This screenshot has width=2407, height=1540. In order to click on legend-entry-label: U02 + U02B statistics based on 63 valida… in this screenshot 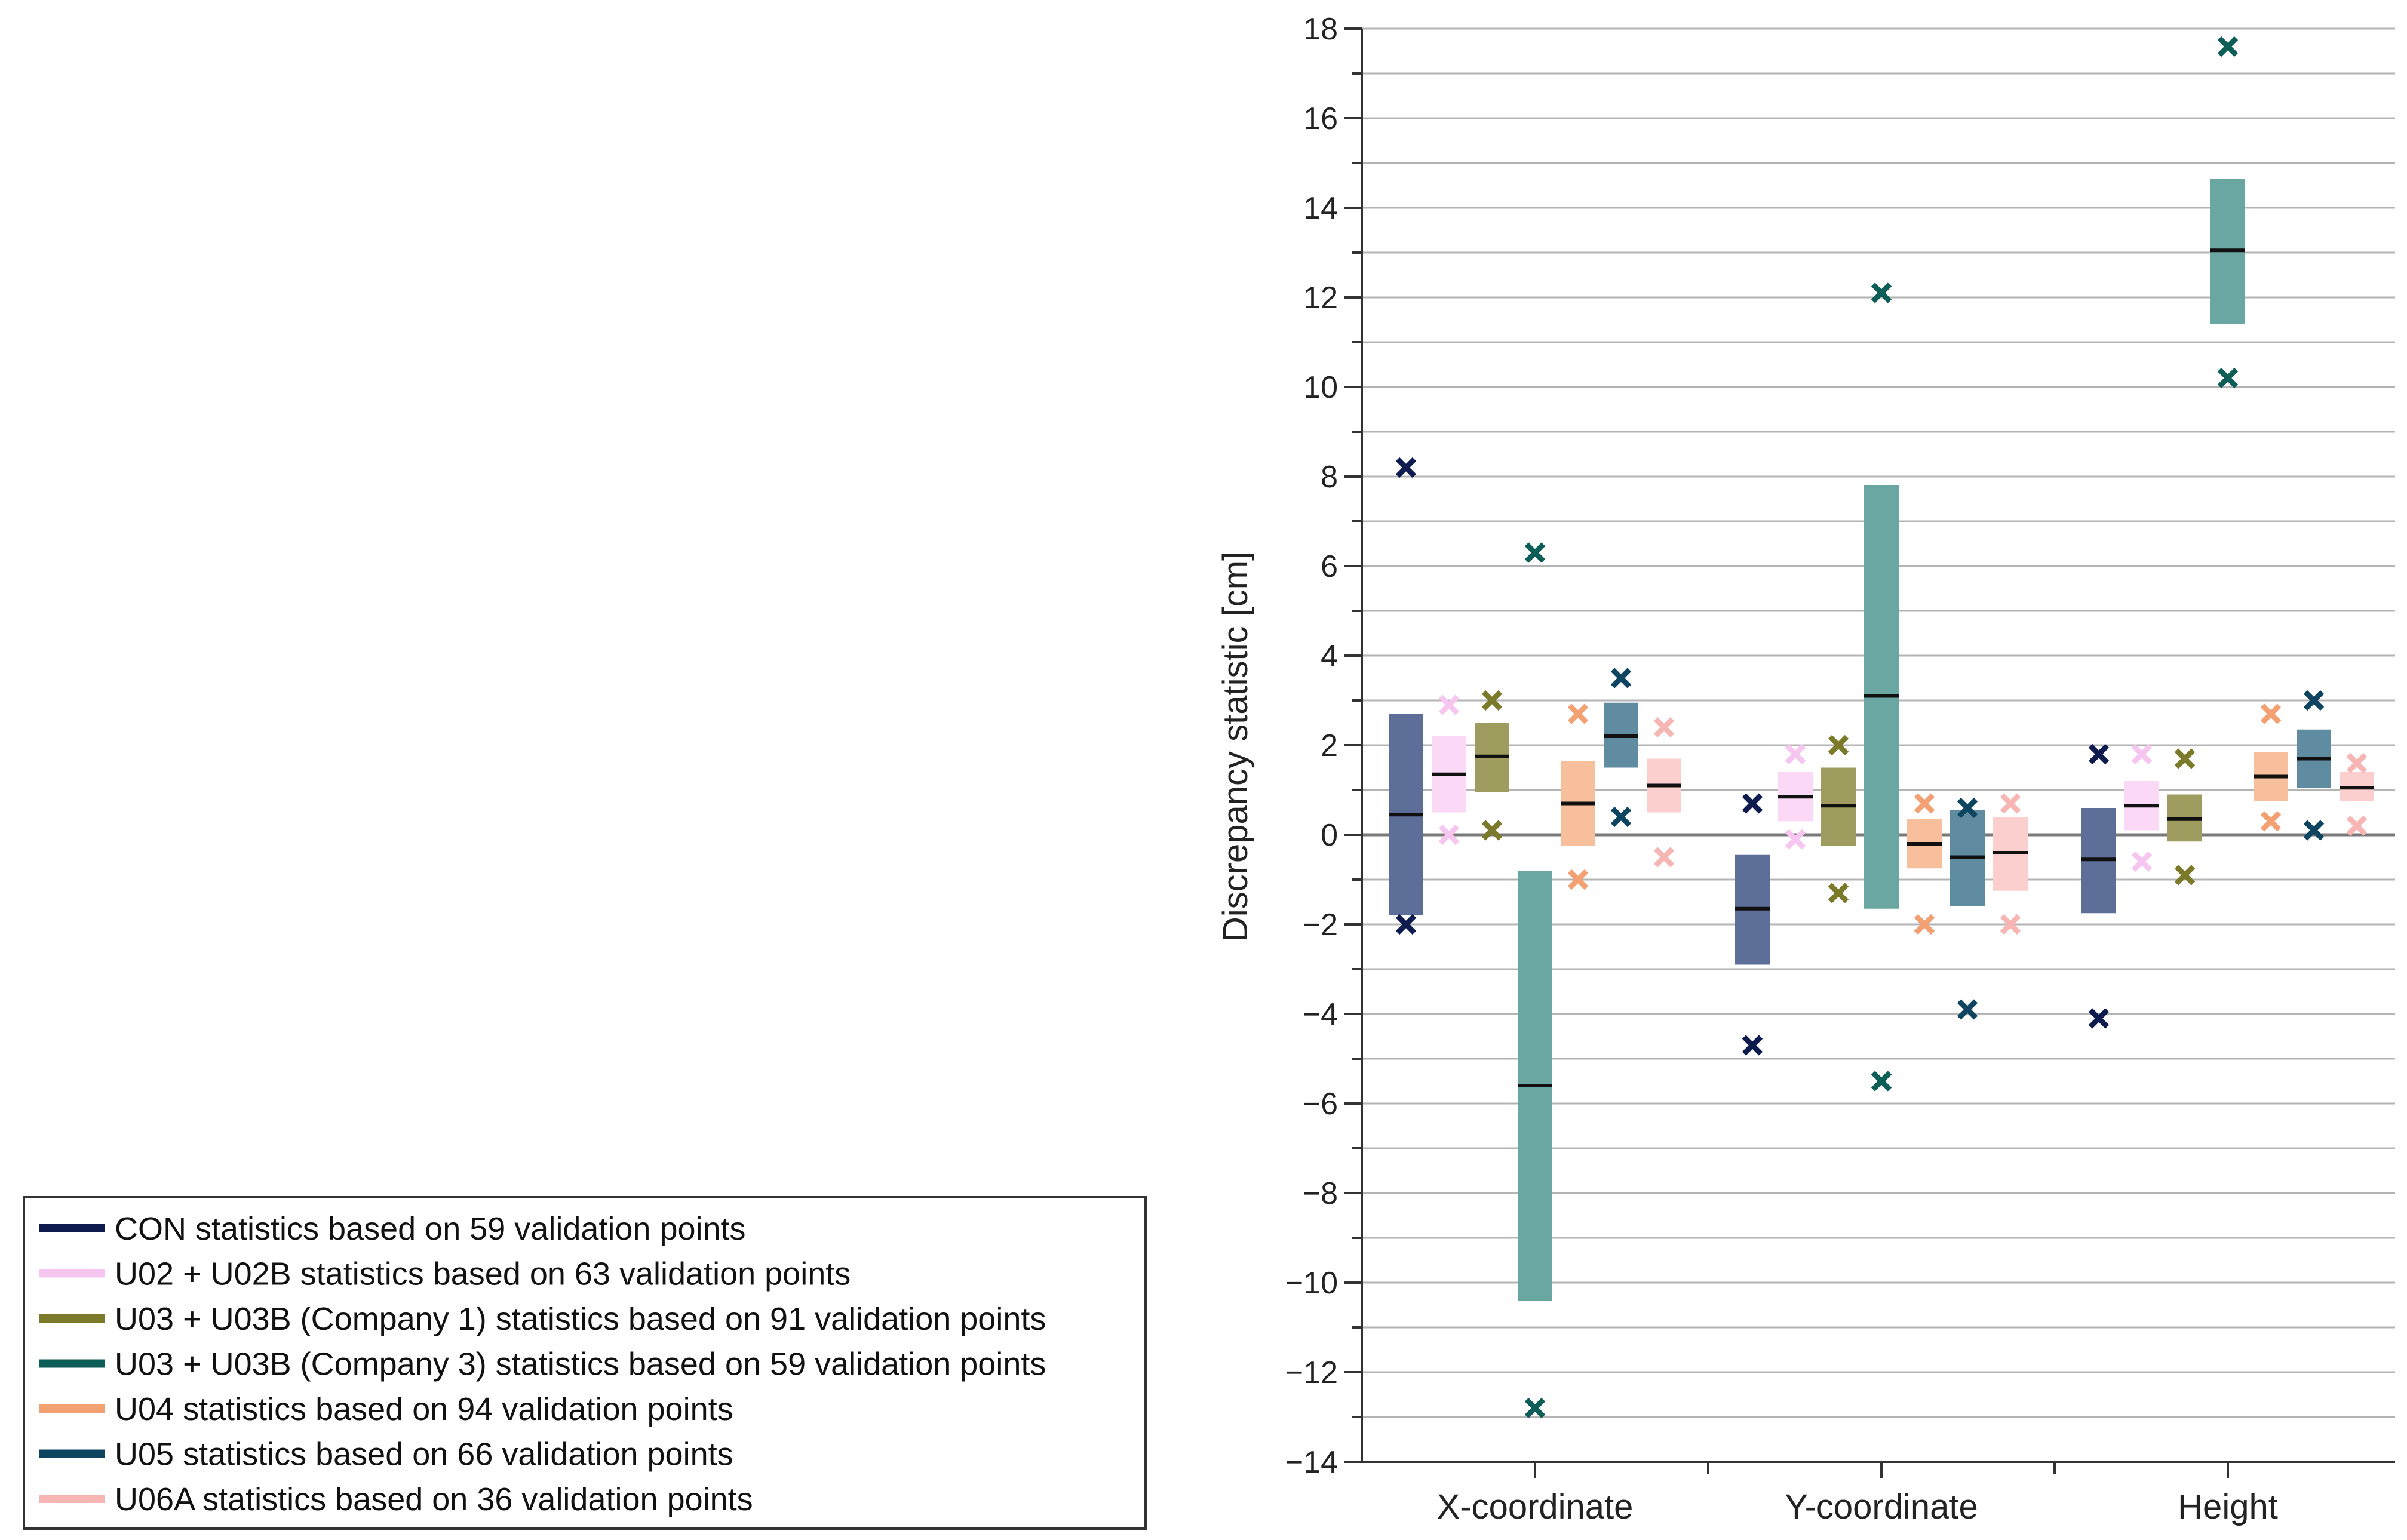, I will do `click(483, 1274)`.